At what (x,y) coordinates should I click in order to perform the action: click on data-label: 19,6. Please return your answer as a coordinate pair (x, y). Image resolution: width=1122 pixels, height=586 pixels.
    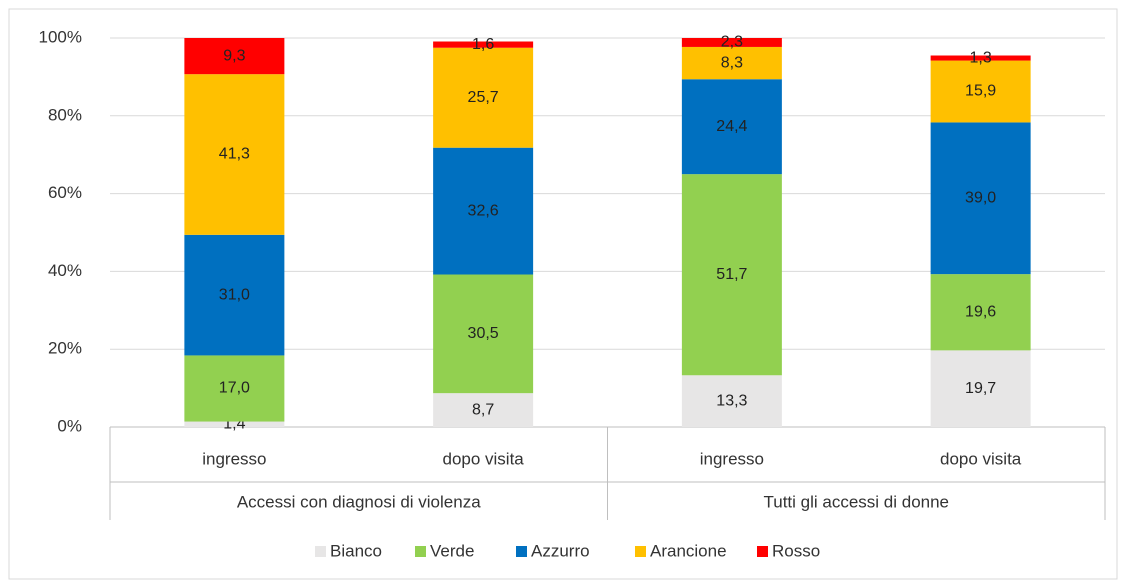
    Looking at the image, I should click on (980, 311).